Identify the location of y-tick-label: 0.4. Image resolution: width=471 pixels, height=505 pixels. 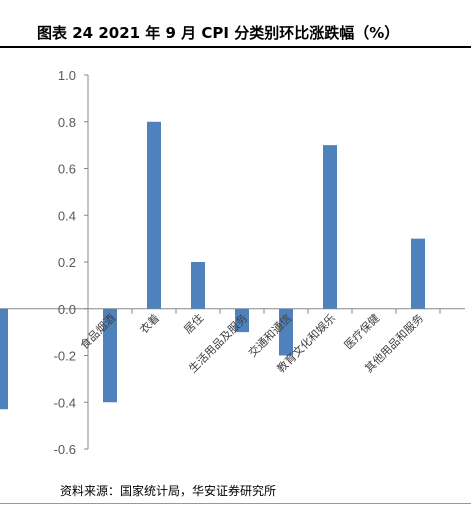
(67, 215).